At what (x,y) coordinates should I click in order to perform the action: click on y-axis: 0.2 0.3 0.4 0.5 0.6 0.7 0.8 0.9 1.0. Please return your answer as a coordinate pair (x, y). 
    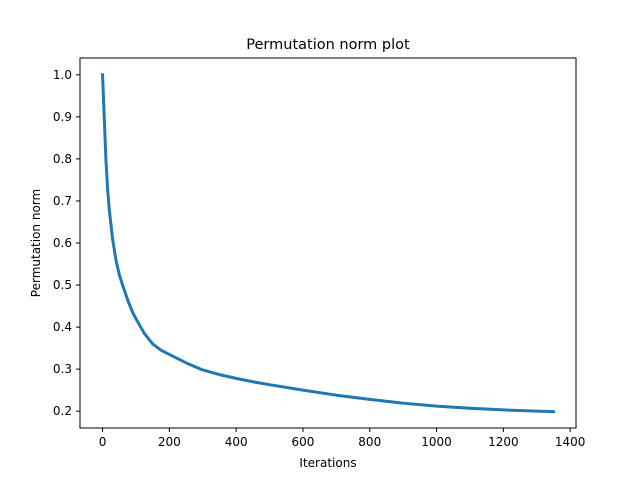
    Looking at the image, I should click on (66, 243).